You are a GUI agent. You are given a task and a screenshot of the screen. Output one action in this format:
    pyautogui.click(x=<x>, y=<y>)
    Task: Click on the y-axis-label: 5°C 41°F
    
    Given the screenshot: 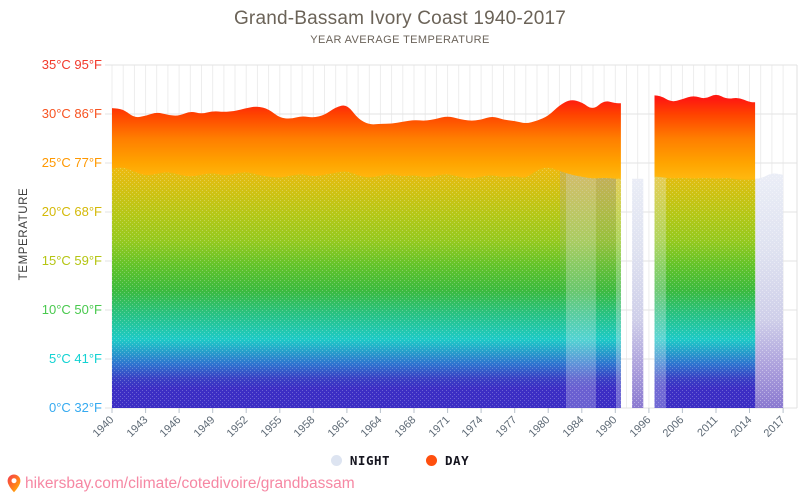 What is the action you would take?
    pyautogui.click(x=75, y=358)
    